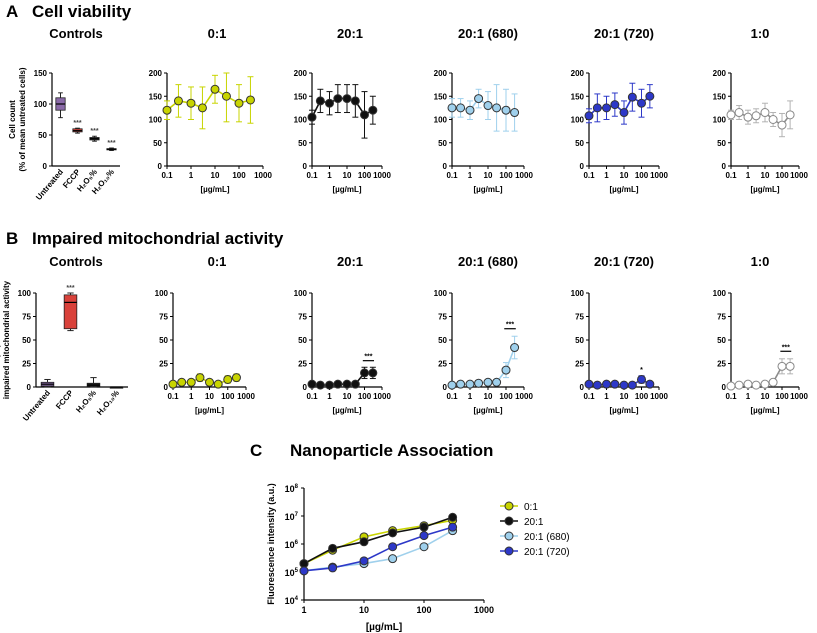 This screenshot has height=633, width=817. Describe the element at coordinates (292, 517) in the screenshot. I see `y-tick-label: 107` at that location.